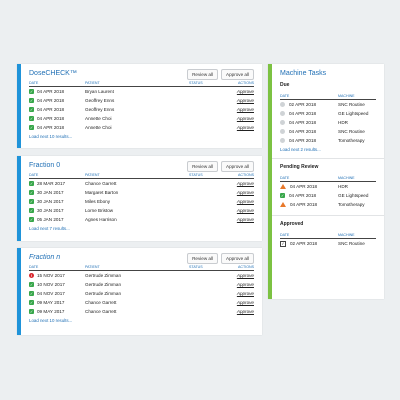  What do you see at coordinates (141, 183) in the screenshot?
I see `table-row: ✓ 28 MAR 2017 Chance Garrett Approve` at bounding box center [141, 183].